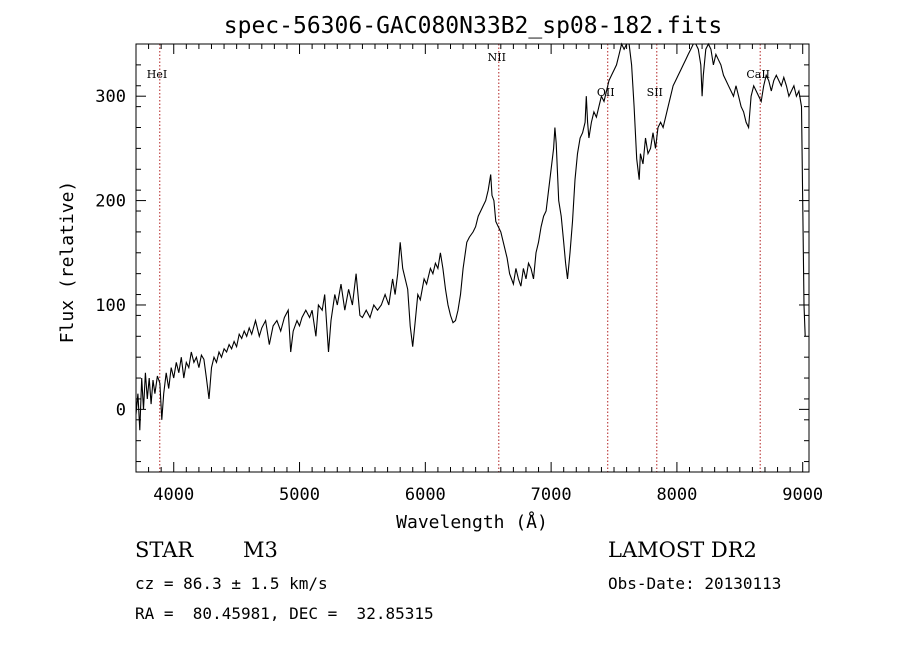 The height and width of the screenshot is (649, 900). What do you see at coordinates (682, 550) in the screenshot?
I see `survey-name: LAMOST DR2` at bounding box center [682, 550].